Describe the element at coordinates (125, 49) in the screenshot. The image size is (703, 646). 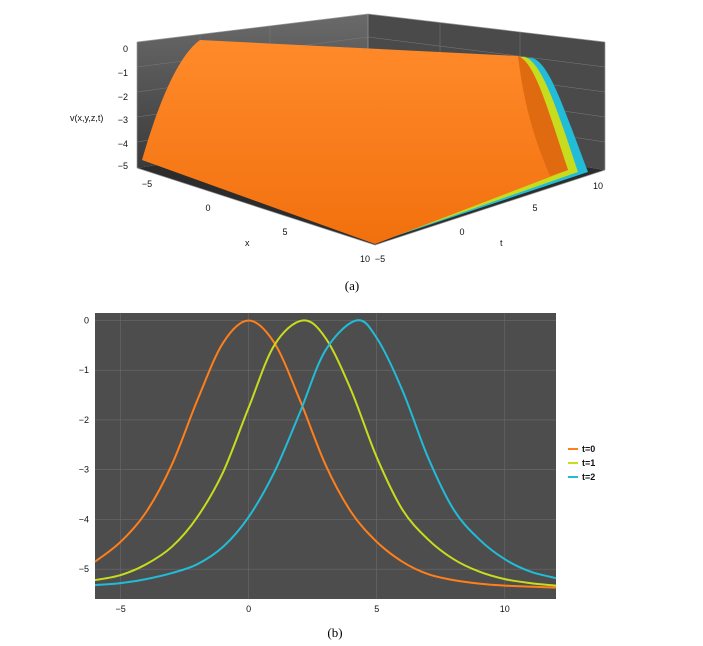
I see `z-tick-label: 0` at that location.